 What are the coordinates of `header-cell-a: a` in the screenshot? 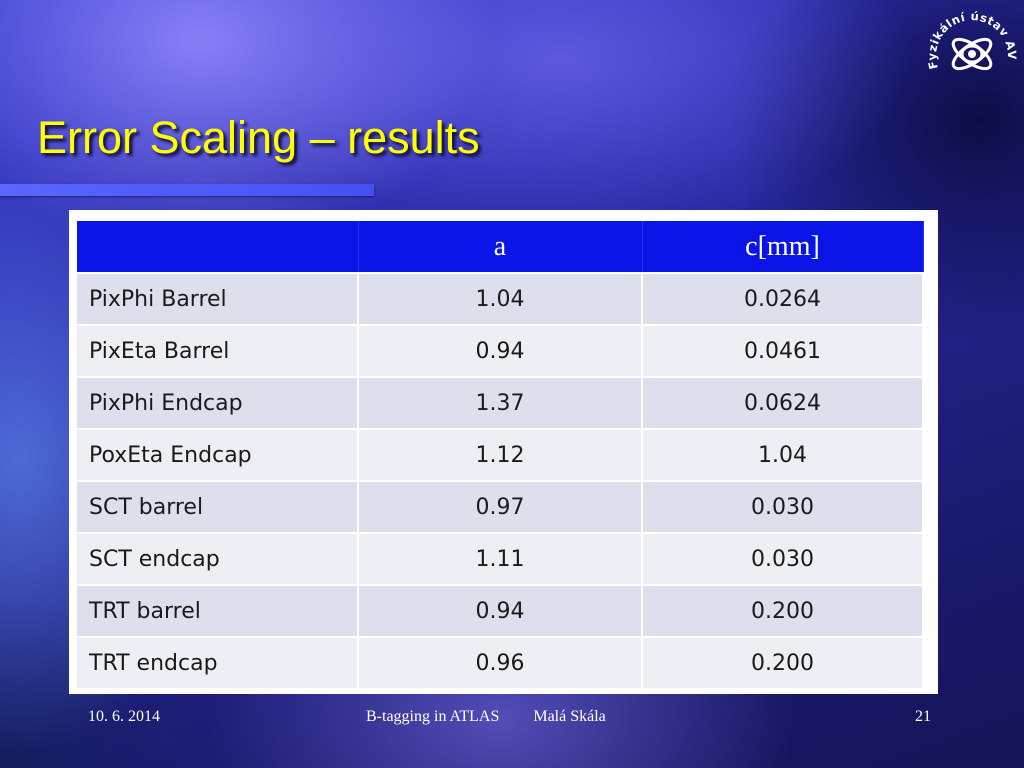 It's located at (500, 247).